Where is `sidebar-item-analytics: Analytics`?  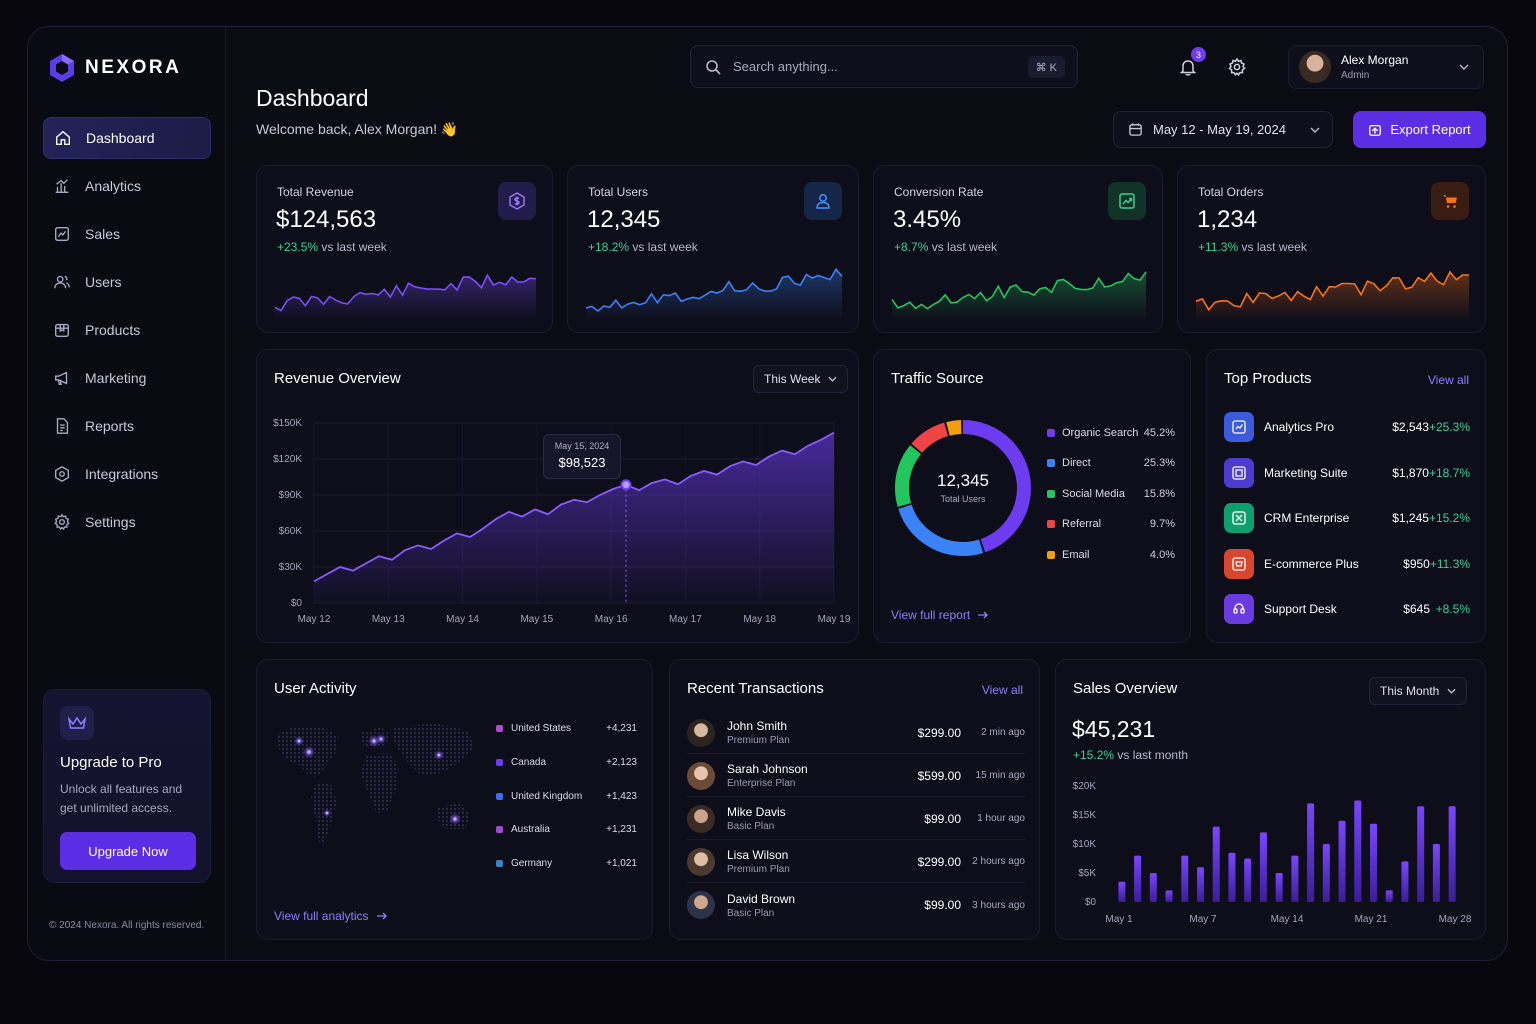
sidebar-item-analytics: Analytics is located at coordinates (127, 186).